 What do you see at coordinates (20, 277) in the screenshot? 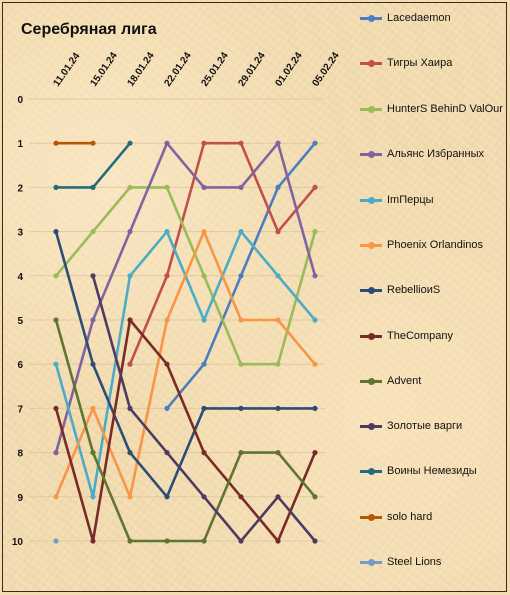
I see `y-tick-label: 4` at bounding box center [20, 277].